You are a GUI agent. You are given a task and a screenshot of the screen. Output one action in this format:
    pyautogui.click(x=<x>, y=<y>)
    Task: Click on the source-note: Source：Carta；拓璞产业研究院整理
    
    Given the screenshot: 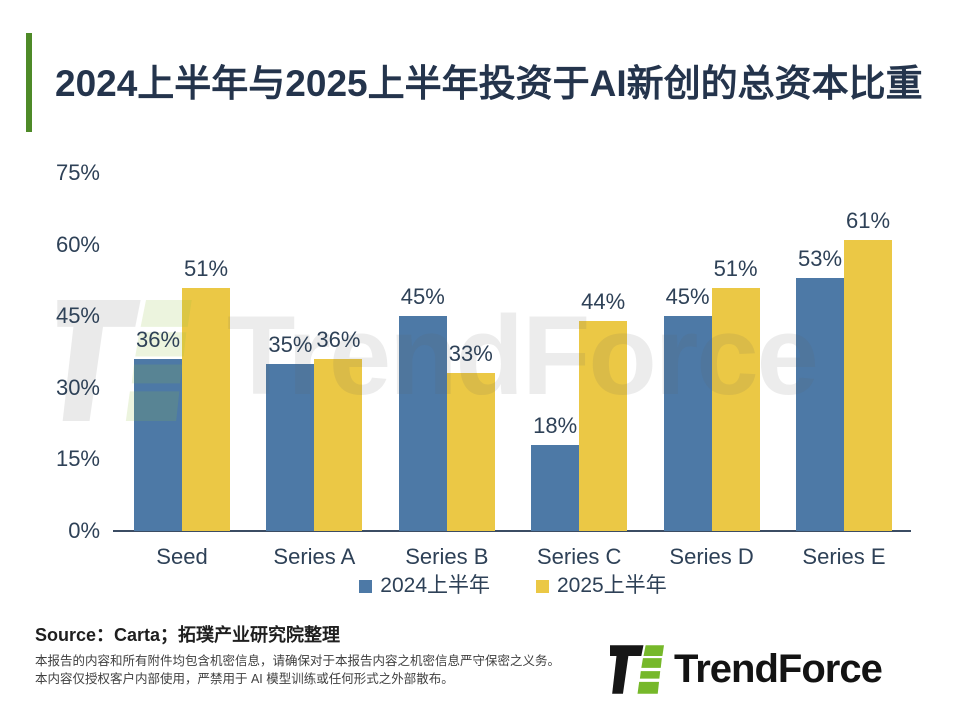 What is the action you would take?
    pyautogui.click(x=188, y=635)
    